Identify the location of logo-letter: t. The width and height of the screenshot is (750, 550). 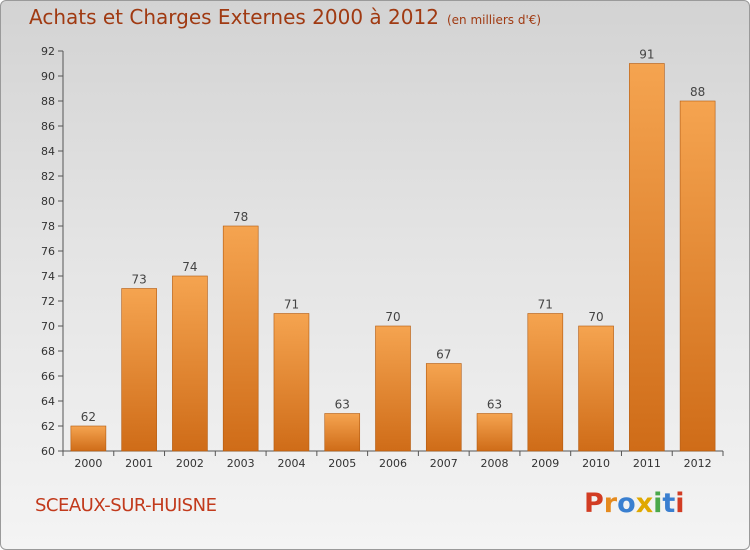
(669, 503).